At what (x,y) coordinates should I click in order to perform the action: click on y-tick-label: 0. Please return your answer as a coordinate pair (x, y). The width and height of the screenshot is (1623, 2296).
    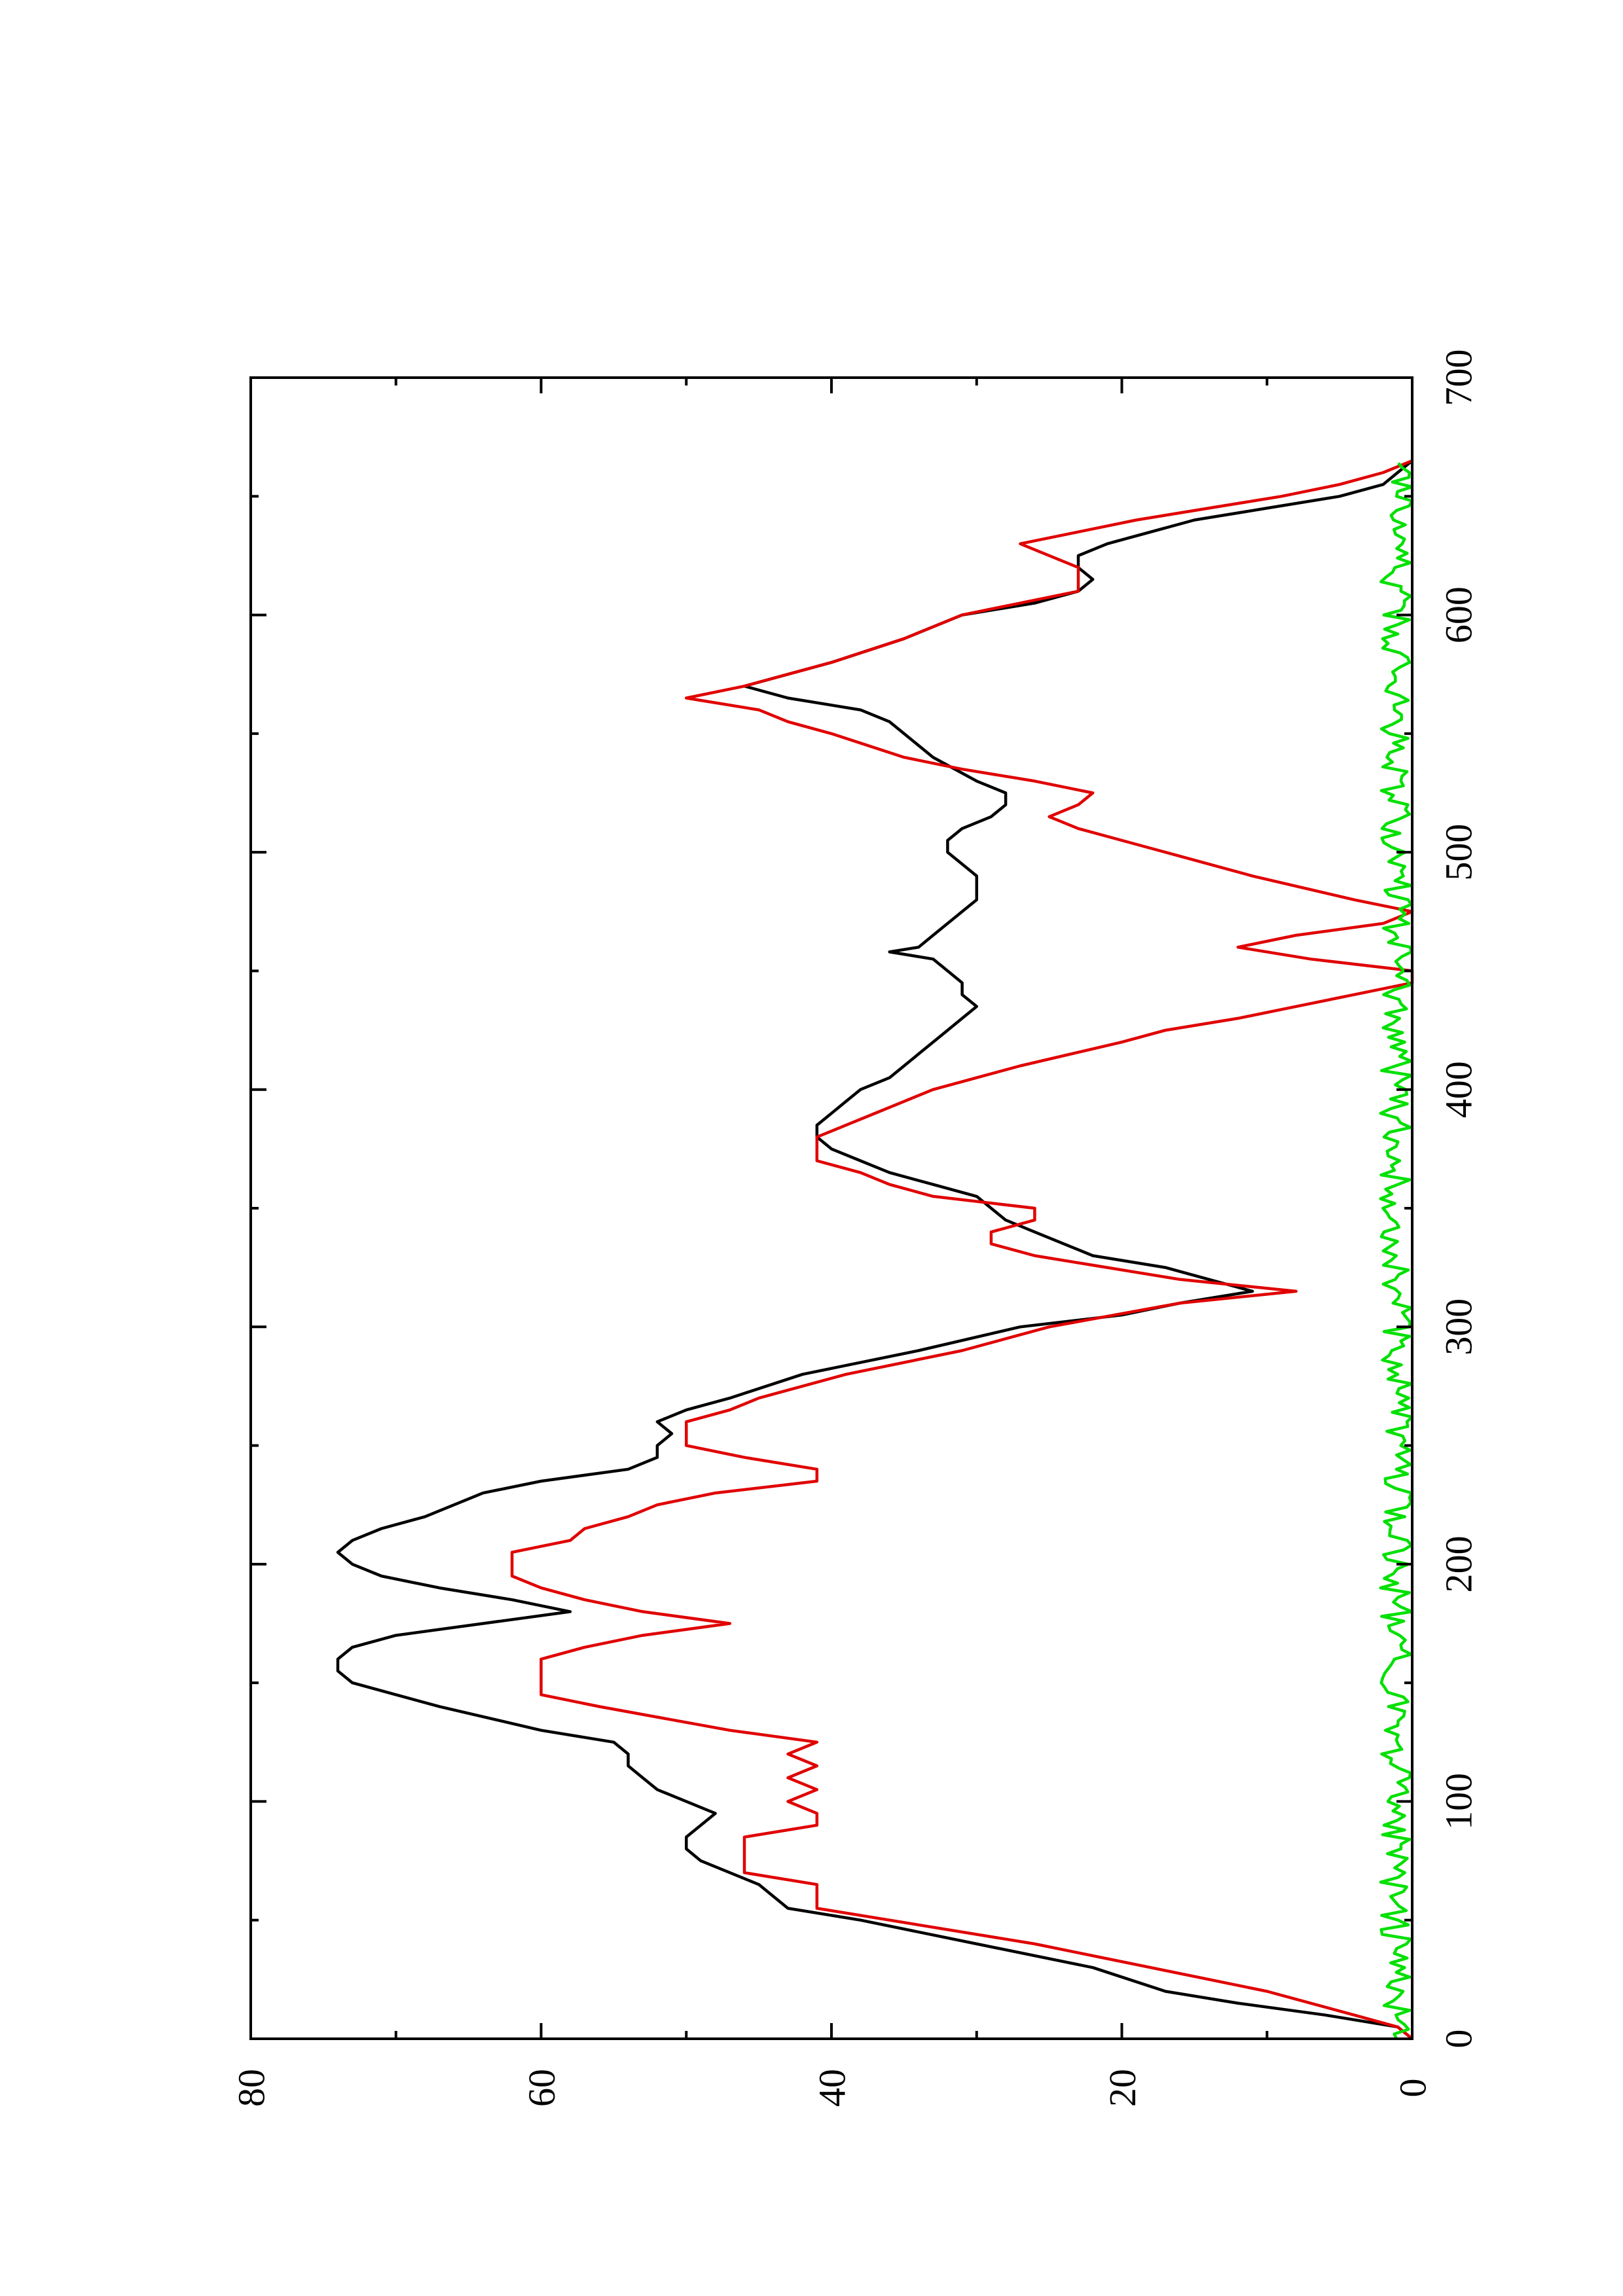
    Looking at the image, I should click on (1412, 2088).